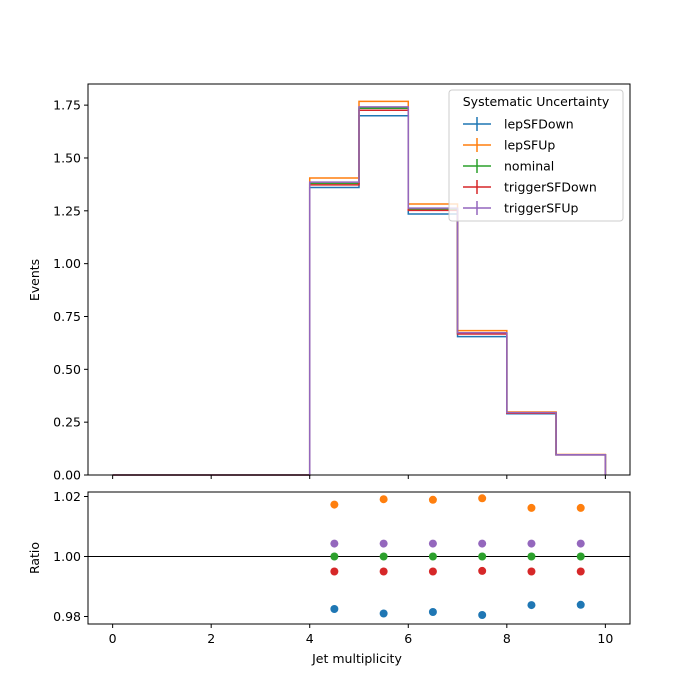 This screenshot has width=700, height=700. What do you see at coordinates (457, 609) in the screenshot?
I see `ratio-series-lepSFDown` at bounding box center [457, 609].